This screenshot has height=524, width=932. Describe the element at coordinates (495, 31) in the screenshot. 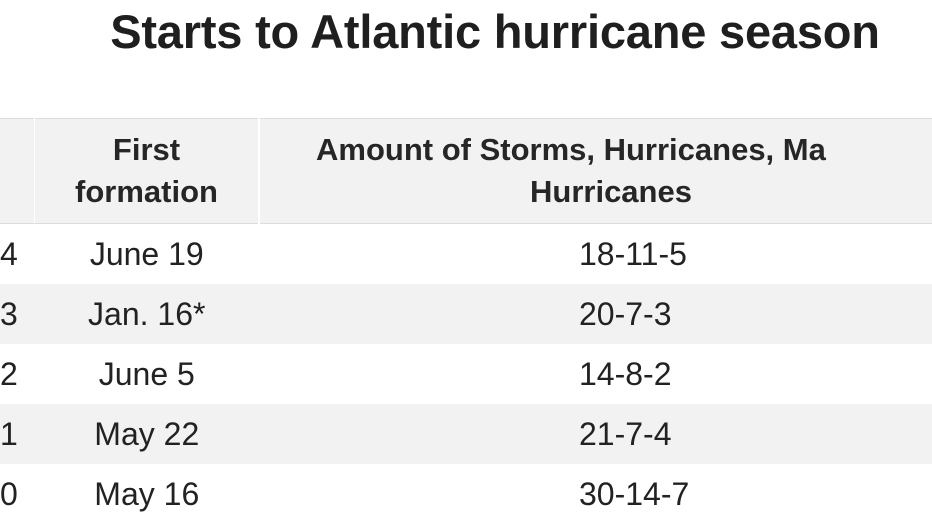

I see `table-title: Starts to Atlantic hurricane season` at that location.